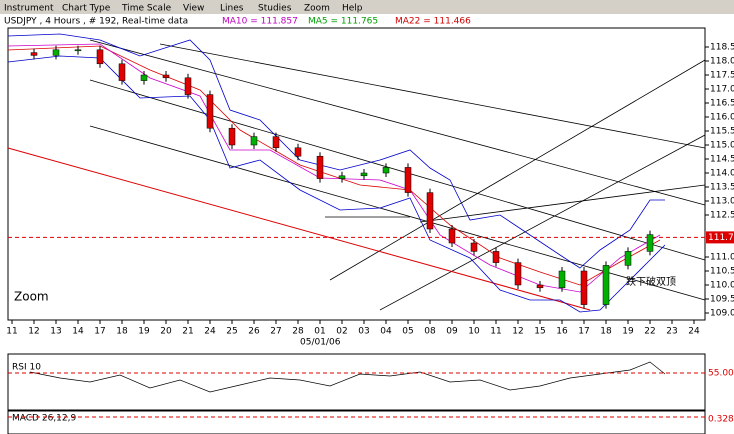 The height and width of the screenshot is (434, 734). Describe the element at coordinates (260, 22) in the screenshot. I see `ma10-label: MA10 = 111.857` at that location.